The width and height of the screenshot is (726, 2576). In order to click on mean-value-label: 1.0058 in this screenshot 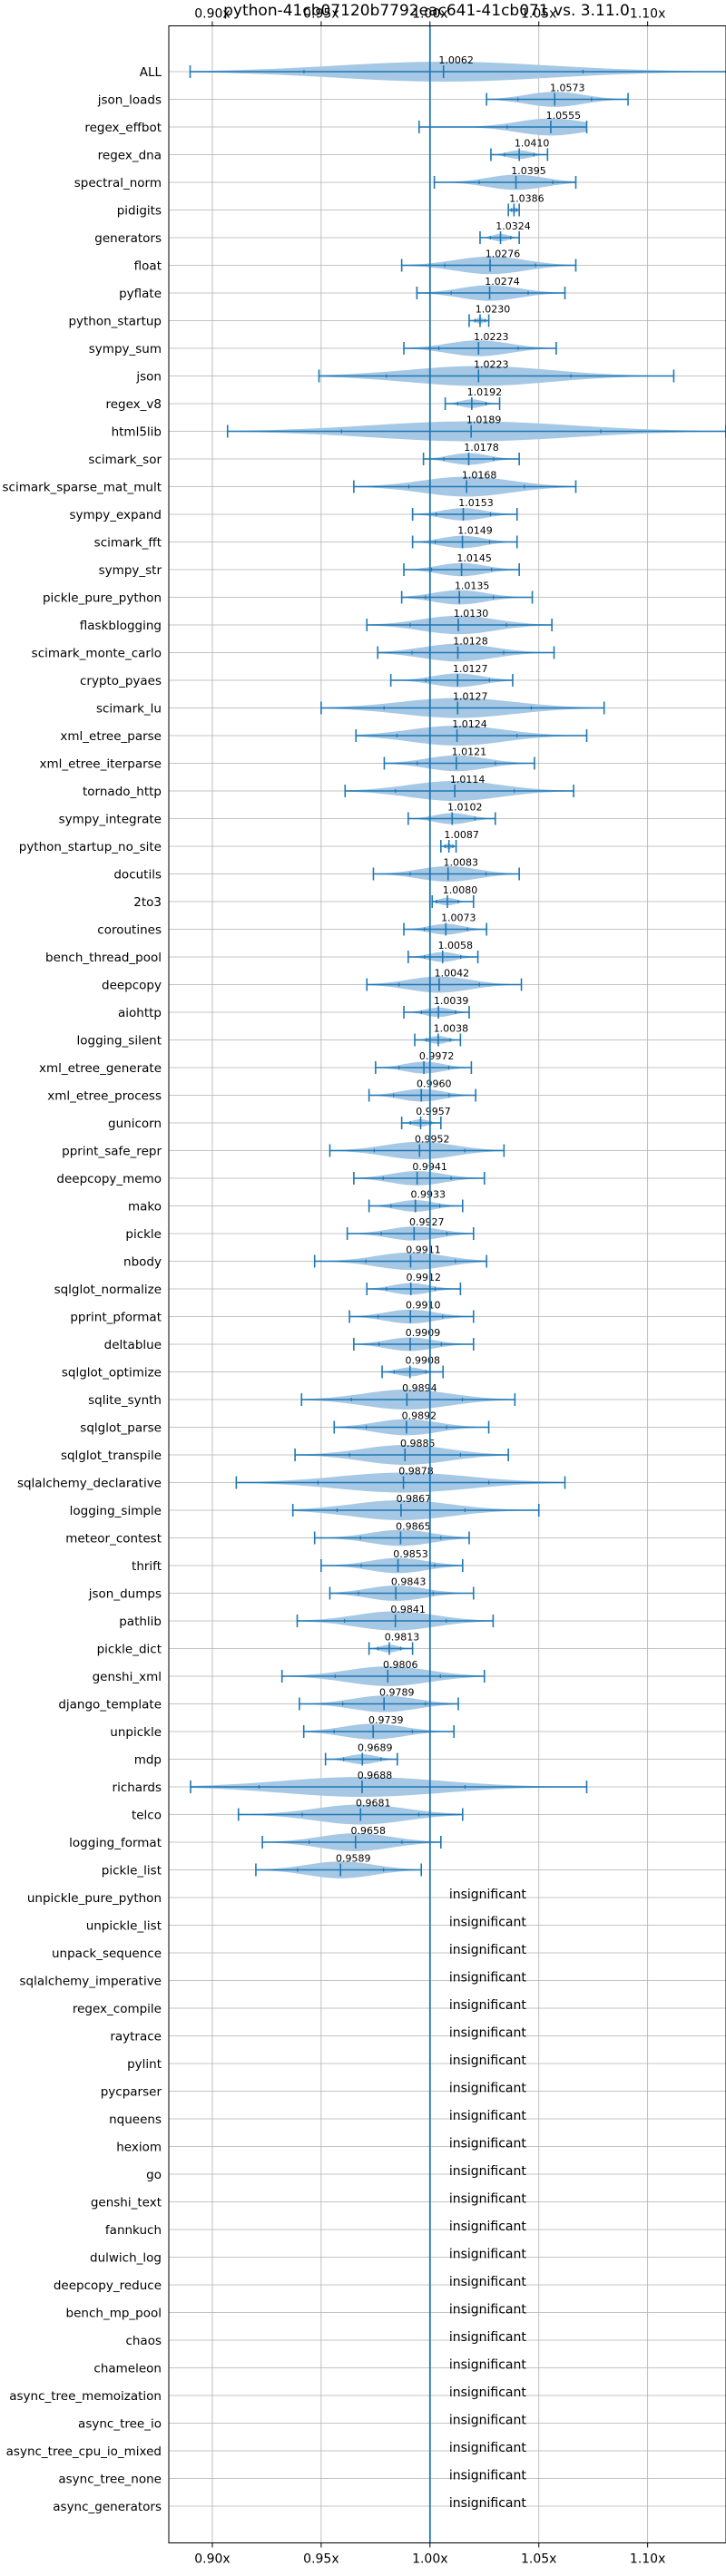, I will do `click(455, 945)`.